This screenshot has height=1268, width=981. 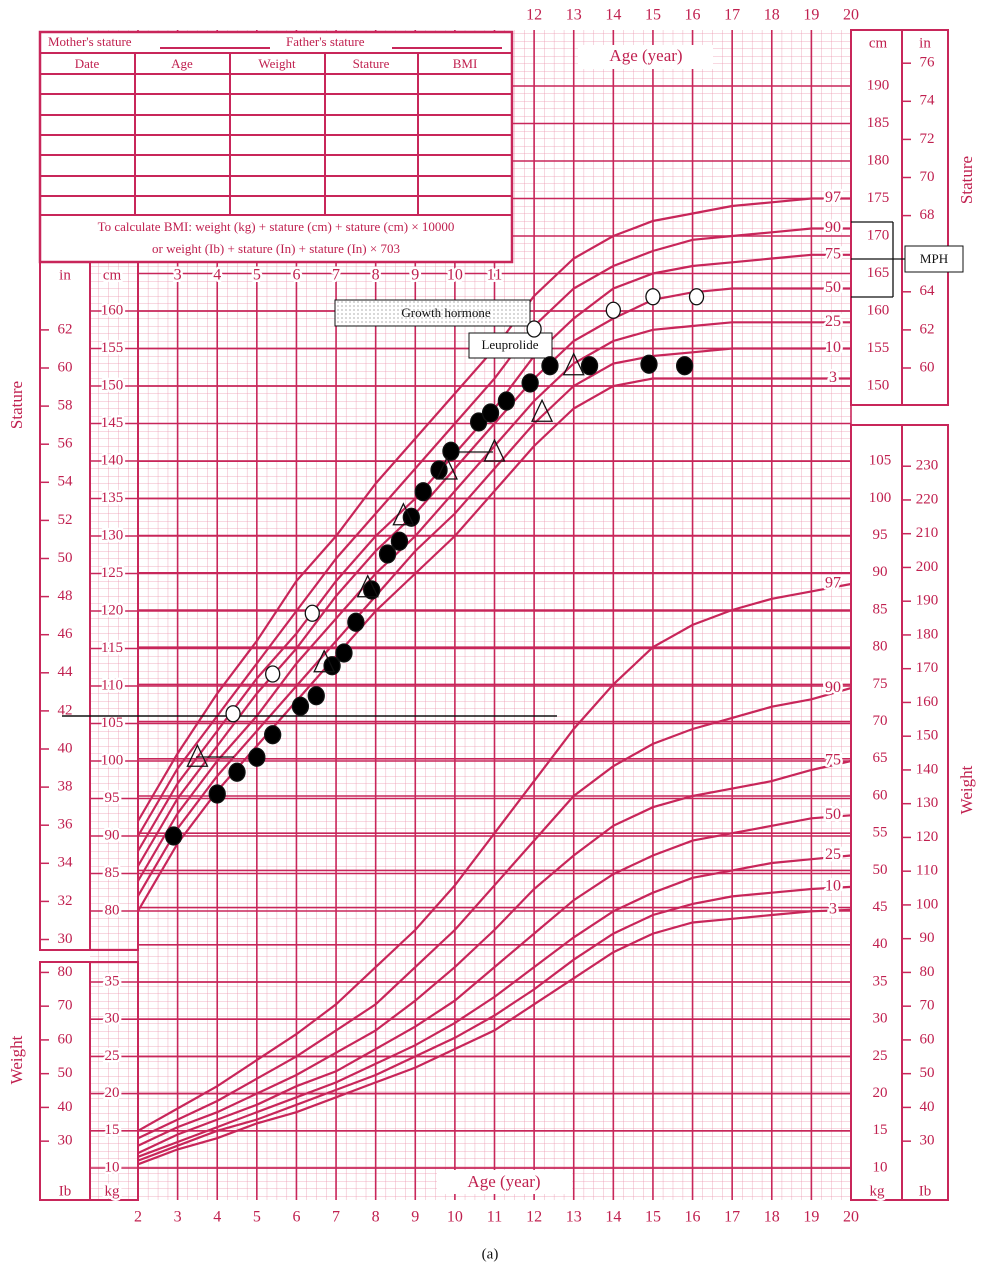 What do you see at coordinates (65, 1191) in the screenshot?
I see `unit-label: Ib` at bounding box center [65, 1191].